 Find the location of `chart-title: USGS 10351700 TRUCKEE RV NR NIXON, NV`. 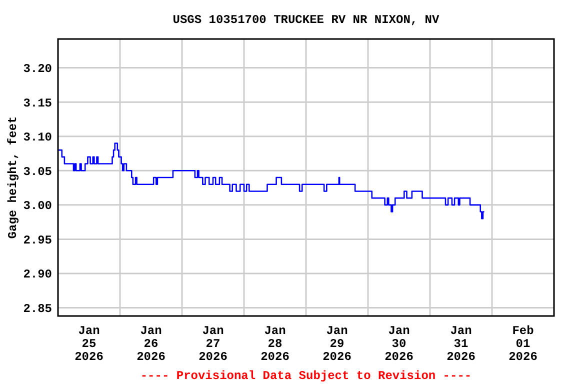

chart-title: USGS 10351700 TRUCKEE RV NR NIXON, NV is located at coordinates (306, 20).